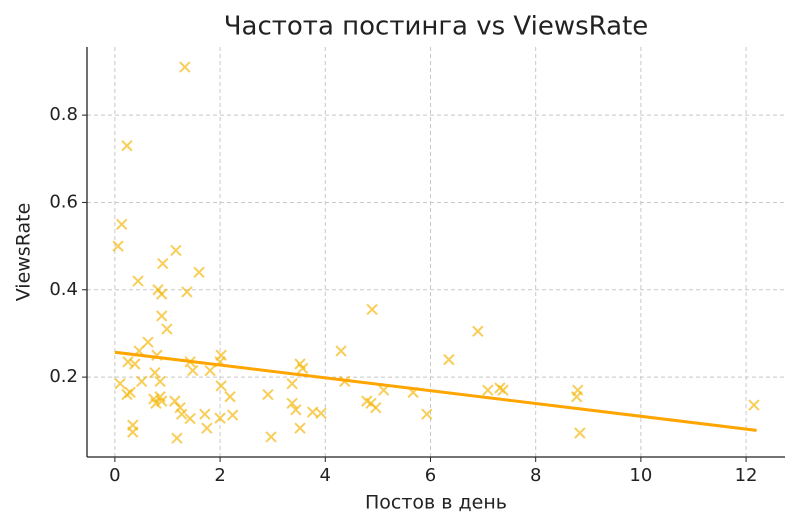 Image resolution: width=800 pixels, height=529 pixels. I want to click on y-tick-label: 0.6, so click(63, 201).